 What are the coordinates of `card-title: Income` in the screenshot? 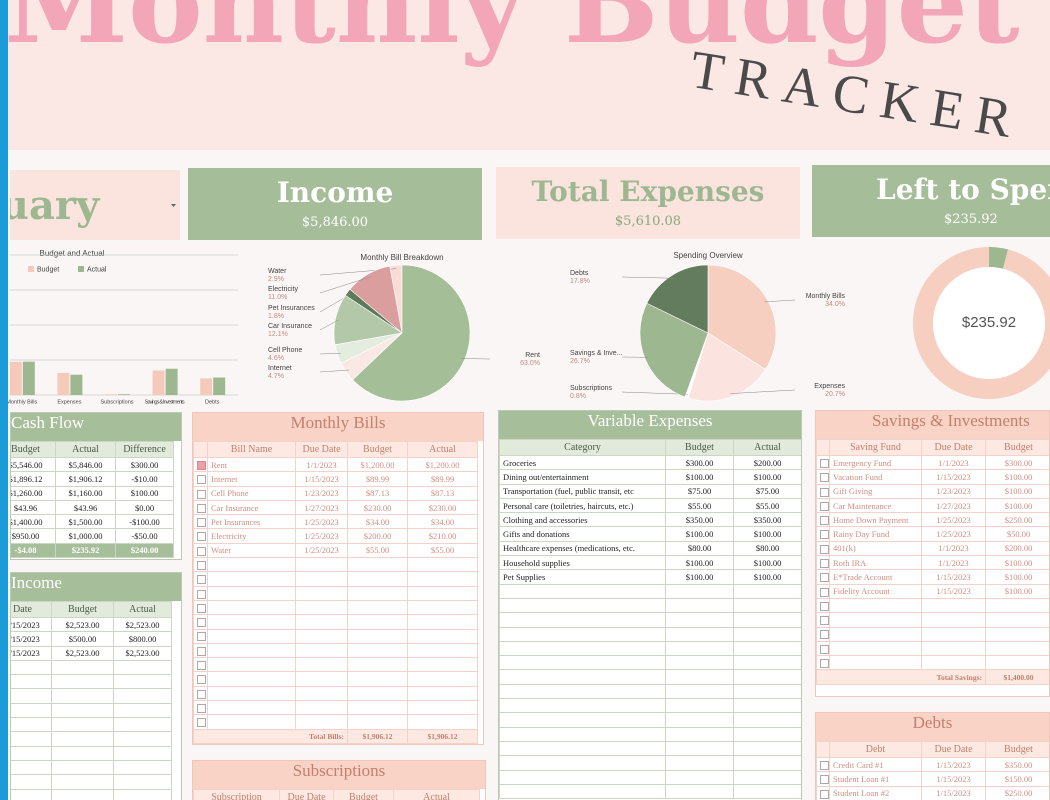 It's located at (335, 192).